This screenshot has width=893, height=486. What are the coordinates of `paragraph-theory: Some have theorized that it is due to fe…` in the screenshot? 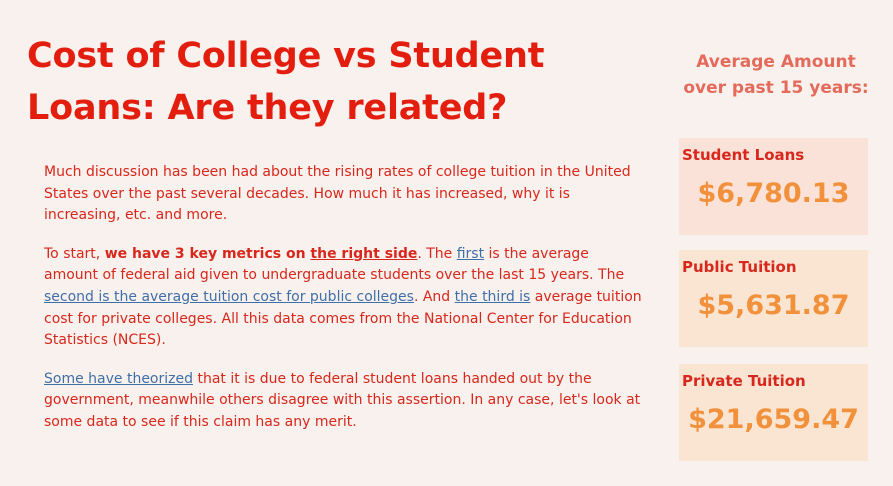 It's located at (344, 401).